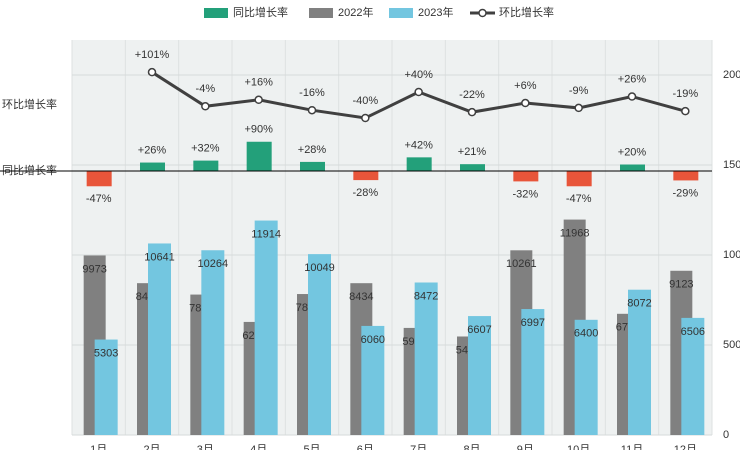  I want to click on legend-label: 2022年, so click(355, 12).